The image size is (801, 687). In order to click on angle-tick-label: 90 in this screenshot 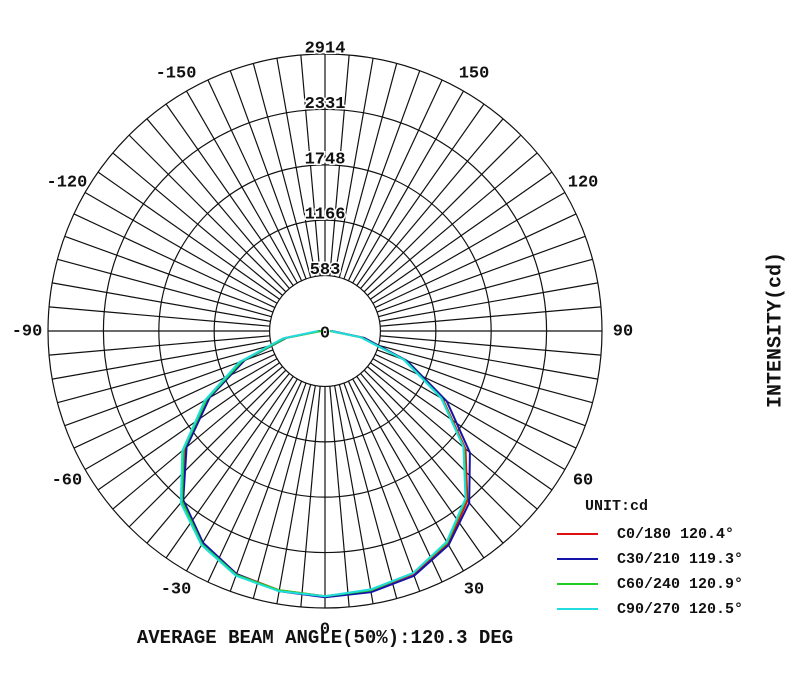, I will do `click(623, 331)`.